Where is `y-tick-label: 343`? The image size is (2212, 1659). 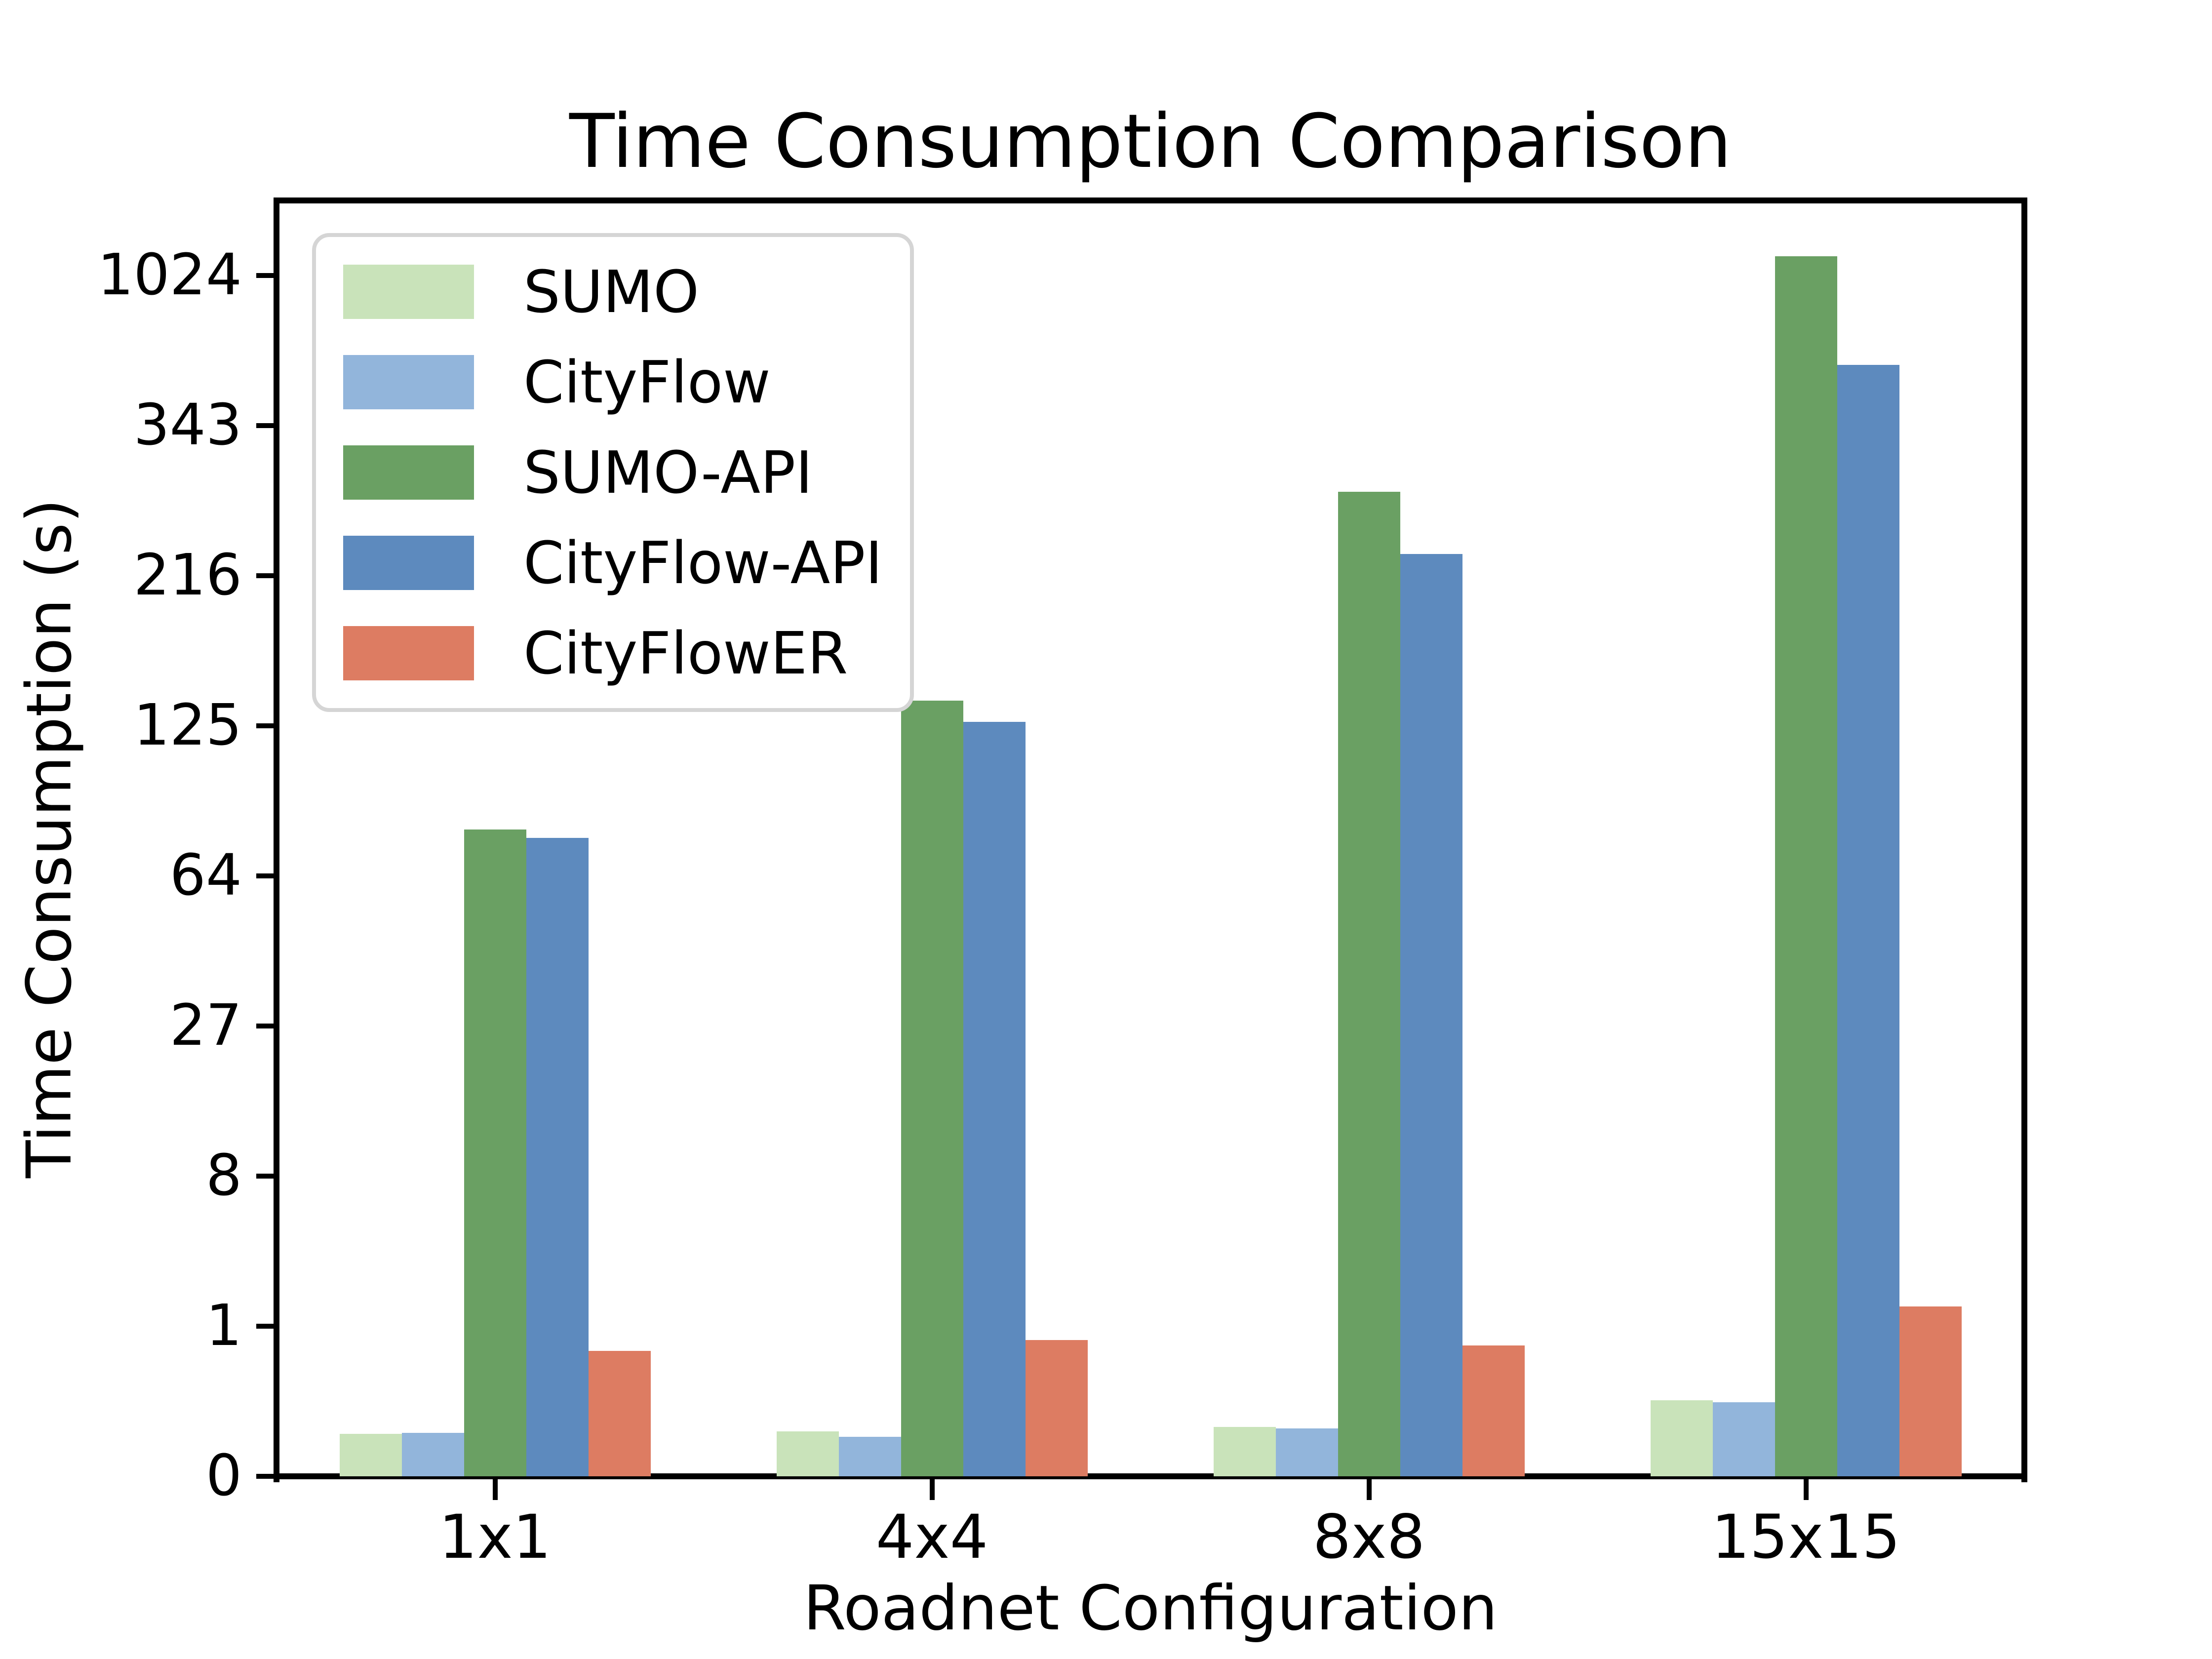
y-tick-label: 343 is located at coordinates (187, 425).